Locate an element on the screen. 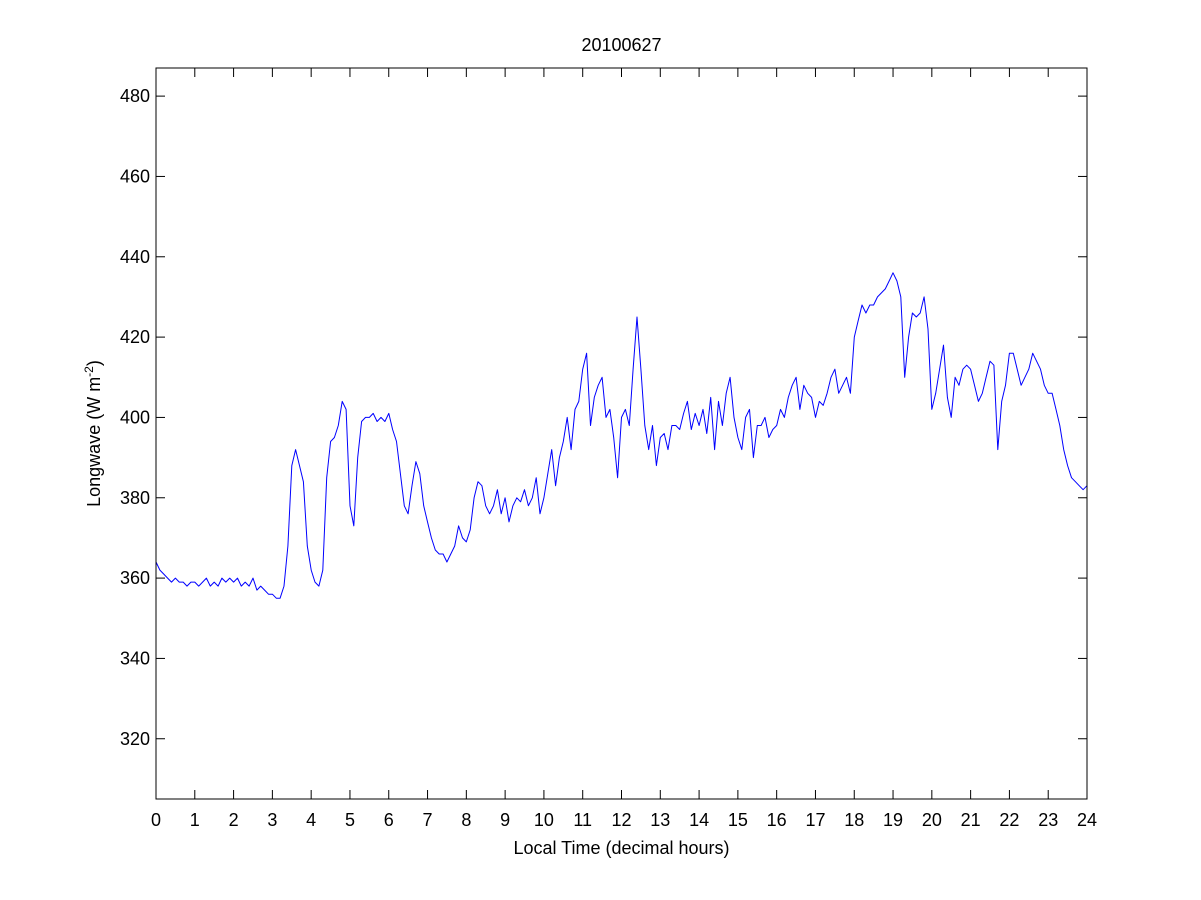 Image resolution: width=1201 pixels, height=900 pixels. y-tick-label: 400 is located at coordinates (135, 417).